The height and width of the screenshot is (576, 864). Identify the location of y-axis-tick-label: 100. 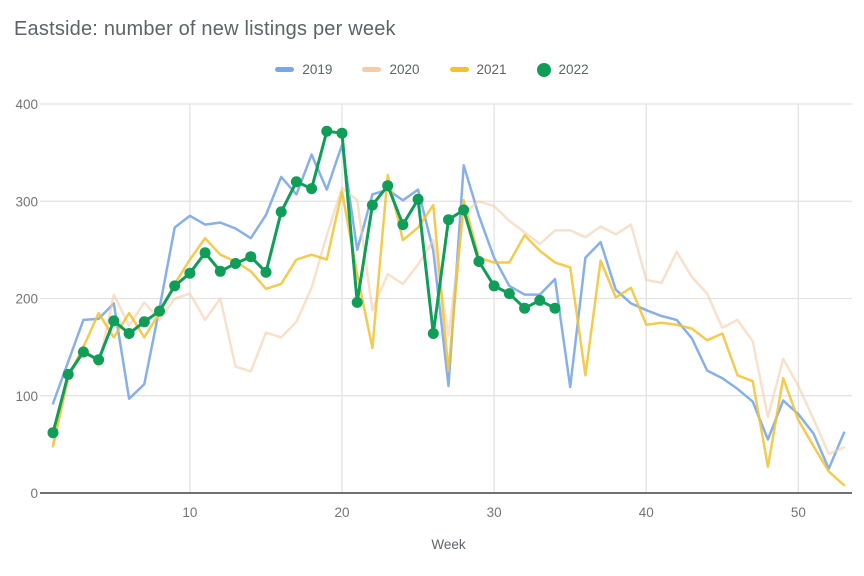
(26, 396).